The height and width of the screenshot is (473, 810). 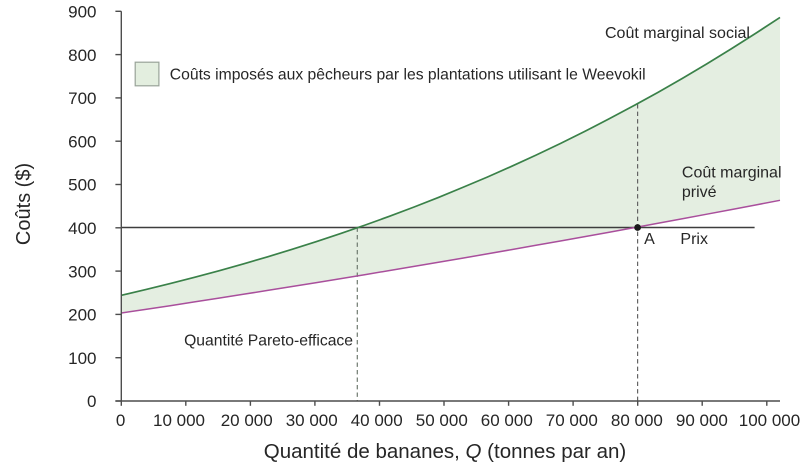 I want to click on svg-text: 90 000, so click(x=702, y=420).